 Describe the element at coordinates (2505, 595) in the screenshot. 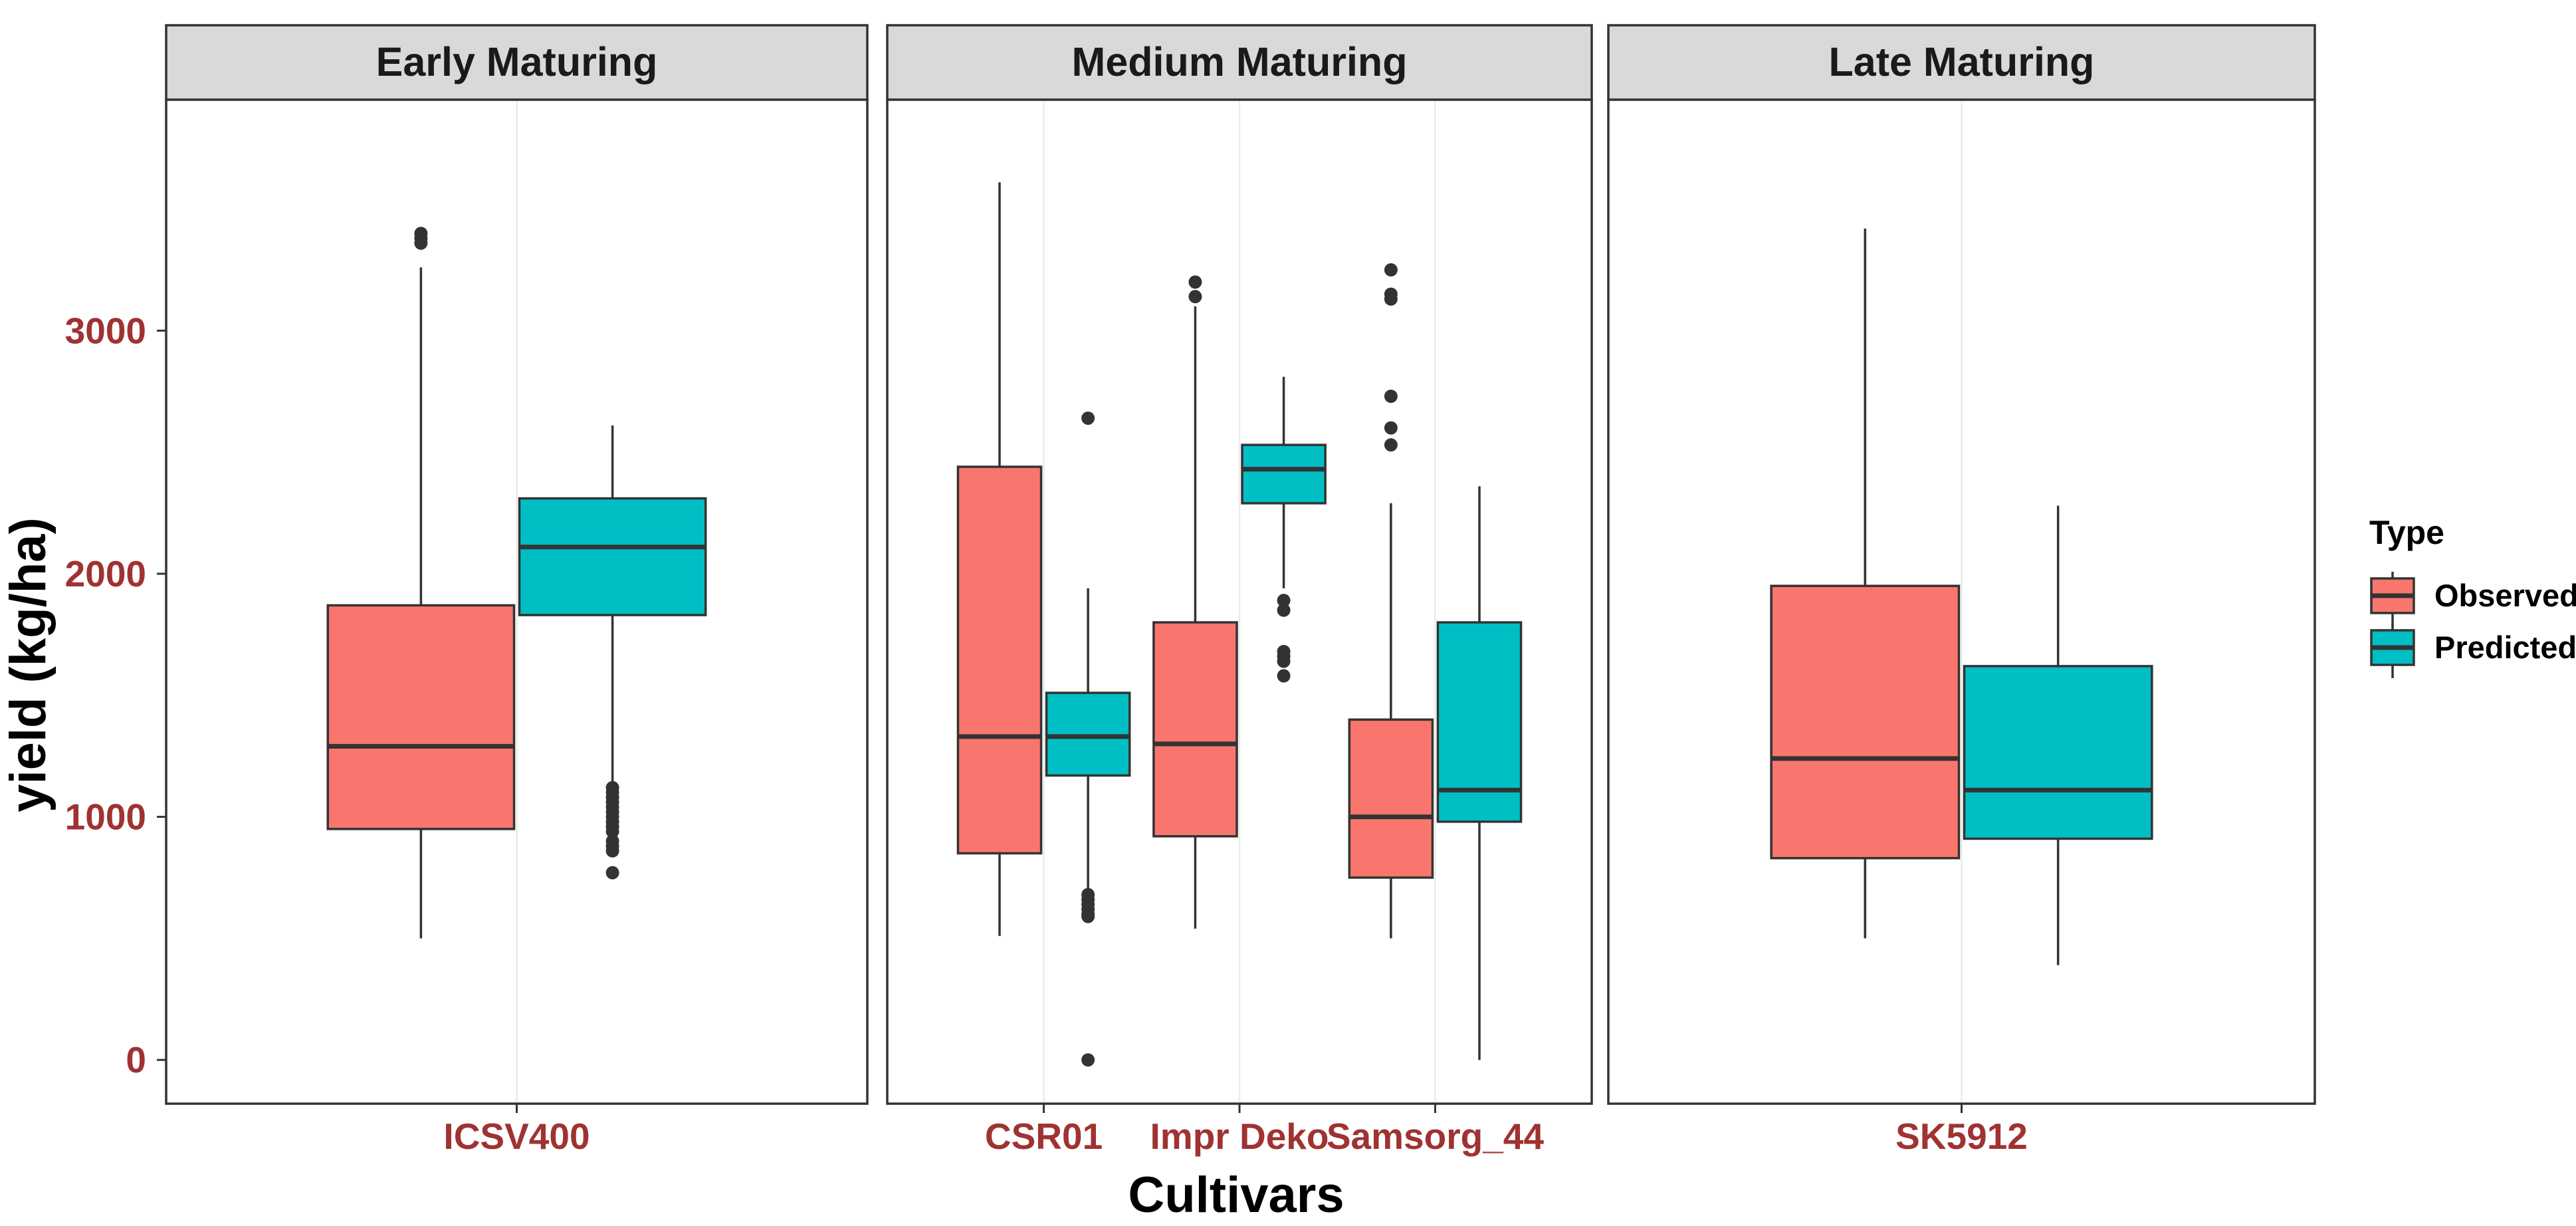

I see `legend-label: Observed` at that location.